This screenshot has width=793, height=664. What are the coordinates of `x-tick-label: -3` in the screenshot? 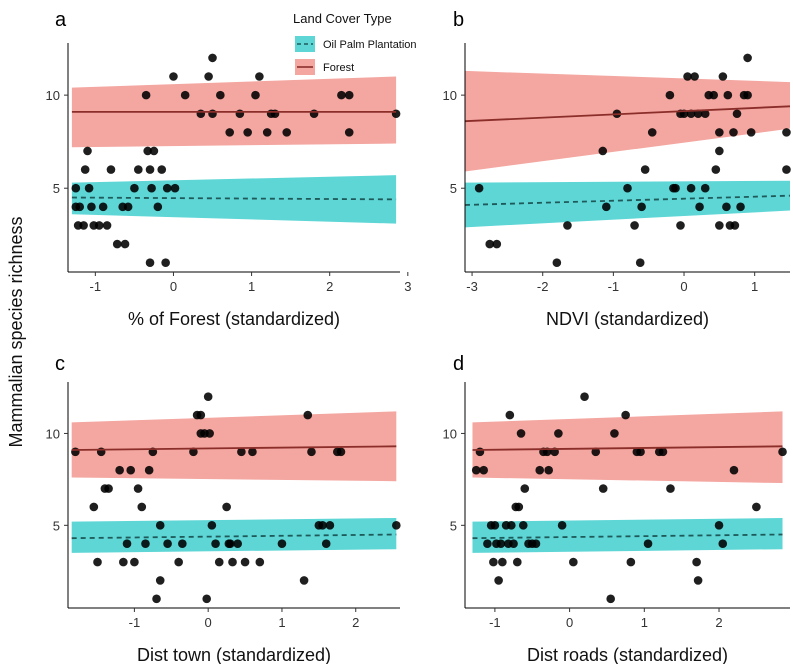 It's located at (472, 286).